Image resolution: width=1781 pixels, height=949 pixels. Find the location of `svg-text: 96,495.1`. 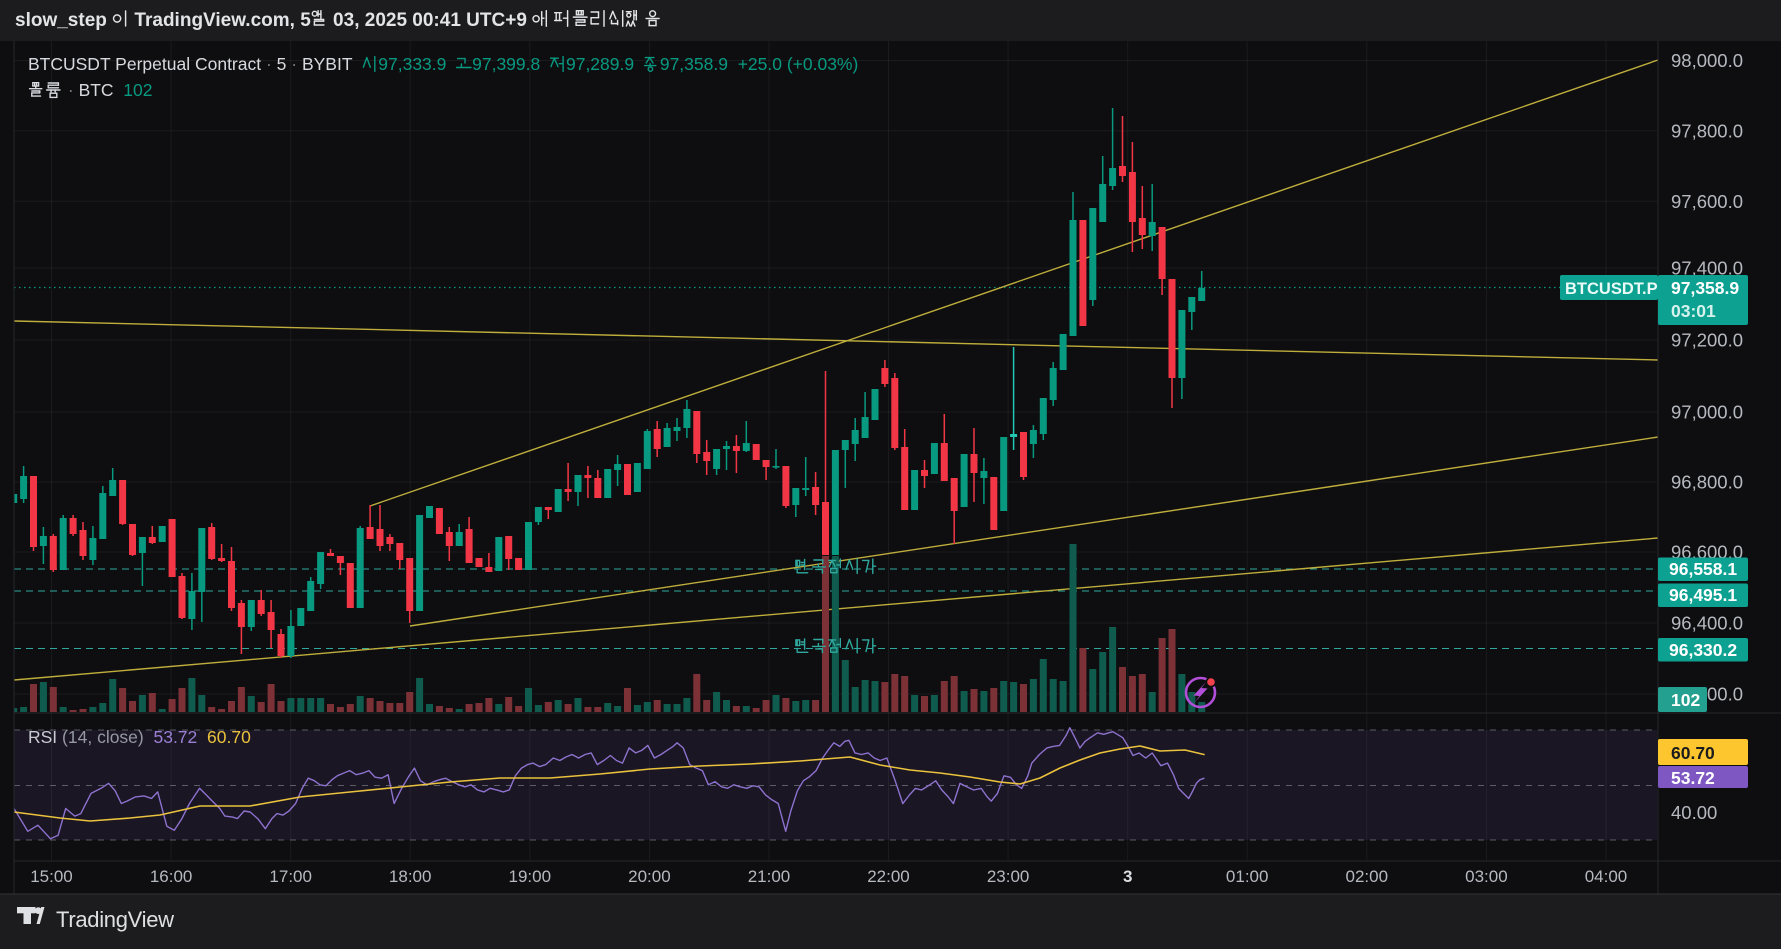

svg-text: 96,495.1 is located at coordinates (1703, 595).